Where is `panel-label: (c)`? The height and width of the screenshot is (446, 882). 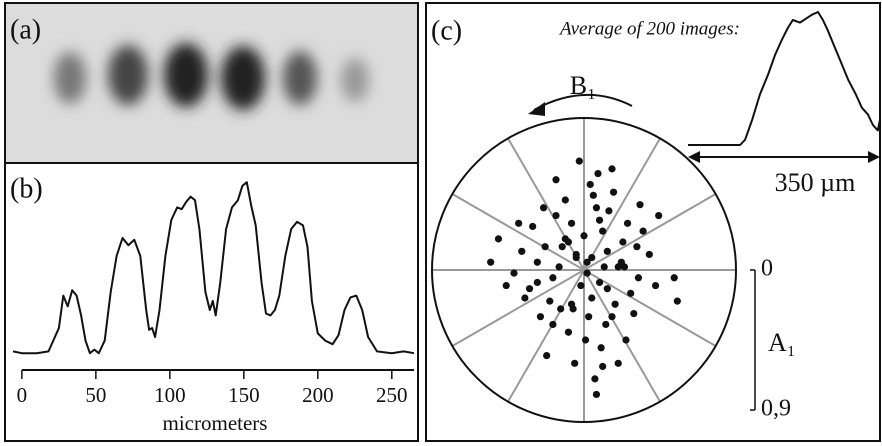
panel-label: (c) is located at coordinates (446, 30).